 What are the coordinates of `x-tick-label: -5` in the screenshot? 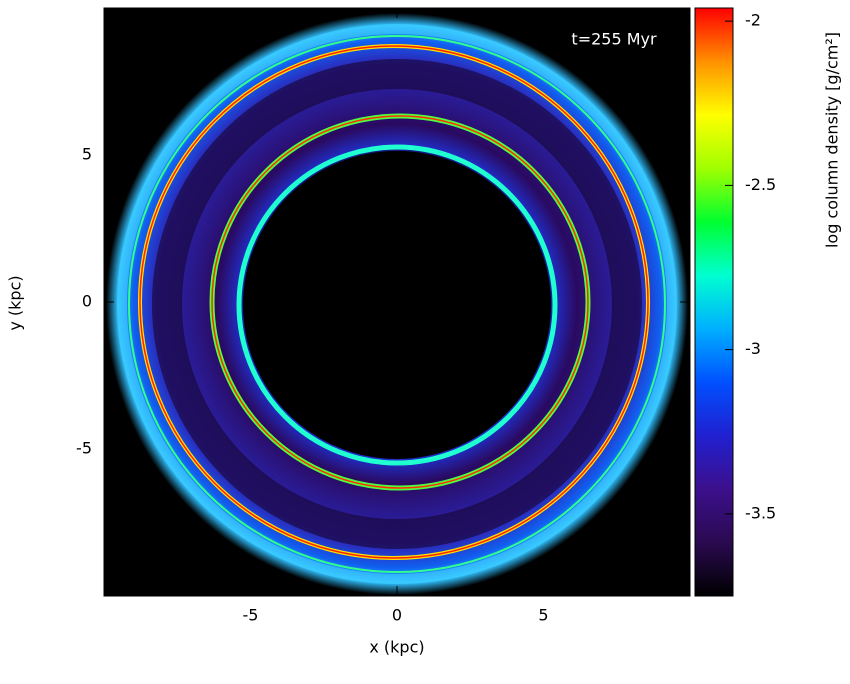 It's located at (251, 615).